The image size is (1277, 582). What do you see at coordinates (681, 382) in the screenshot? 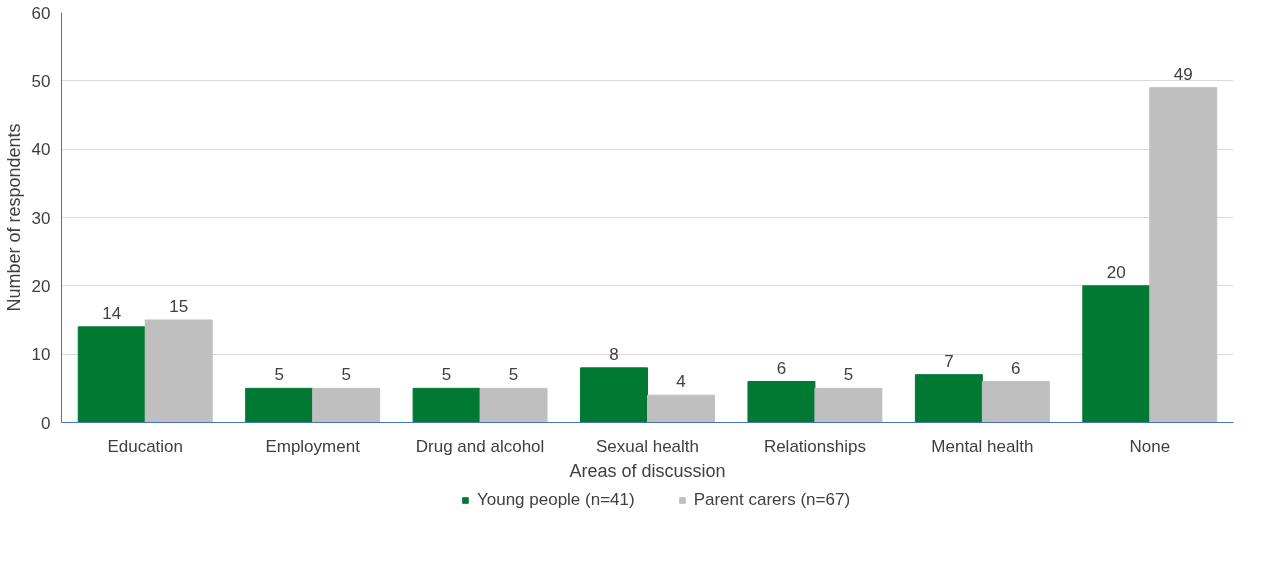
I see `data-label: 4` at bounding box center [681, 382].